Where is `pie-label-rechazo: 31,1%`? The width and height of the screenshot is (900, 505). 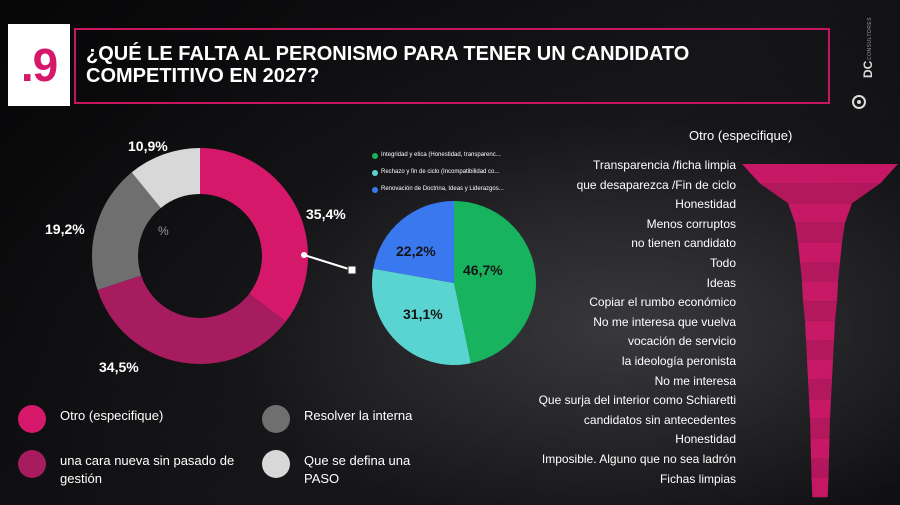
pie-label-rechazo: 31,1% is located at coordinates (423, 314).